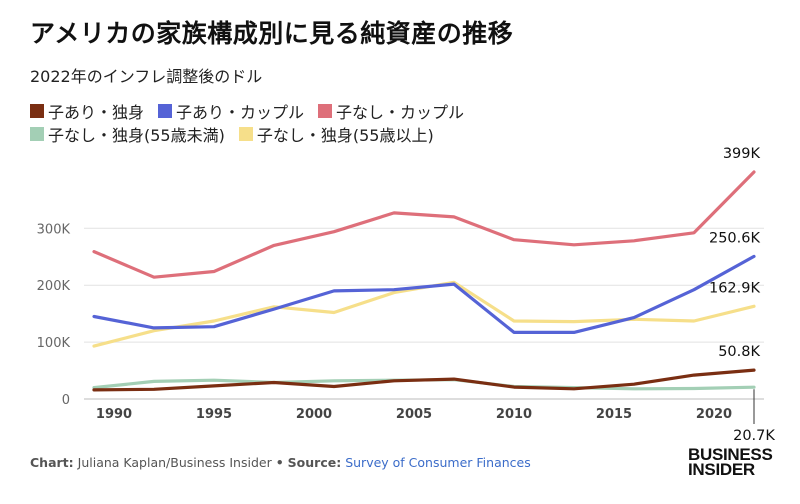  Describe the element at coordinates (314, 462) in the screenshot. I see `footer-source-label: Source:` at that location.